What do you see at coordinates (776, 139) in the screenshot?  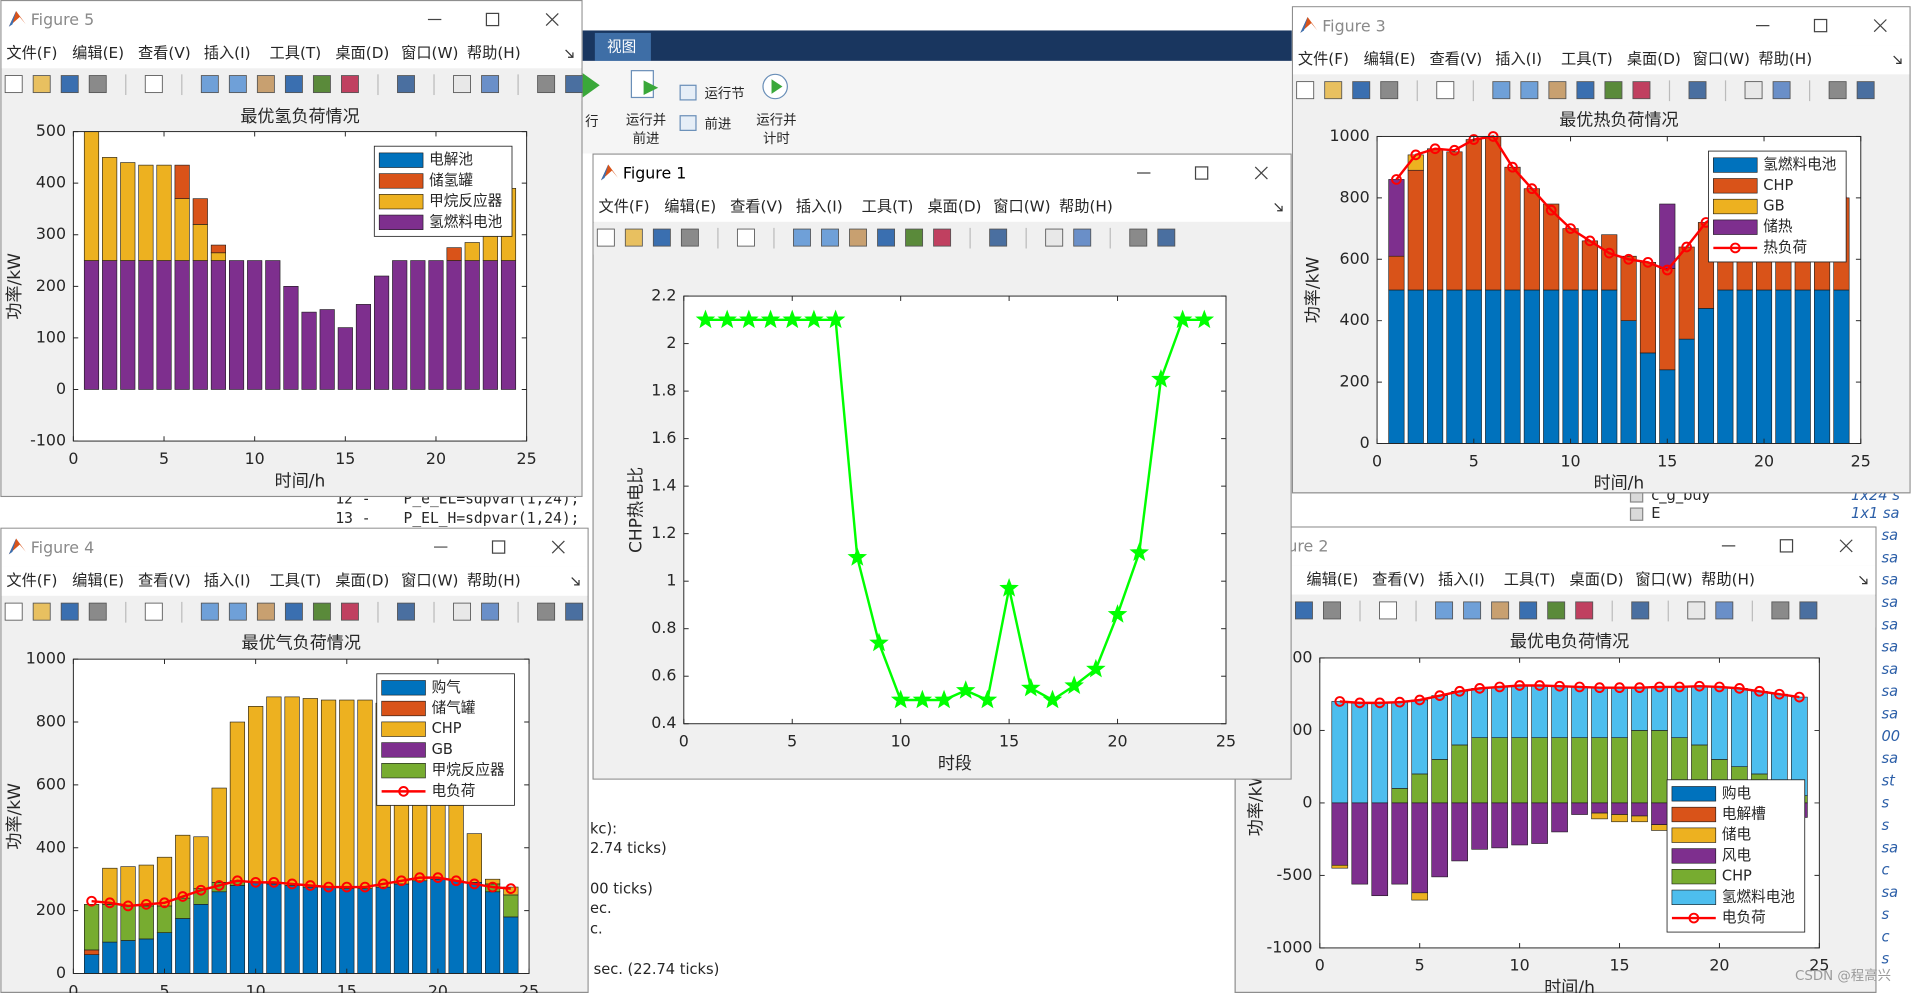 I see `toolstrip-label: 计时` at bounding box center [776, 139].